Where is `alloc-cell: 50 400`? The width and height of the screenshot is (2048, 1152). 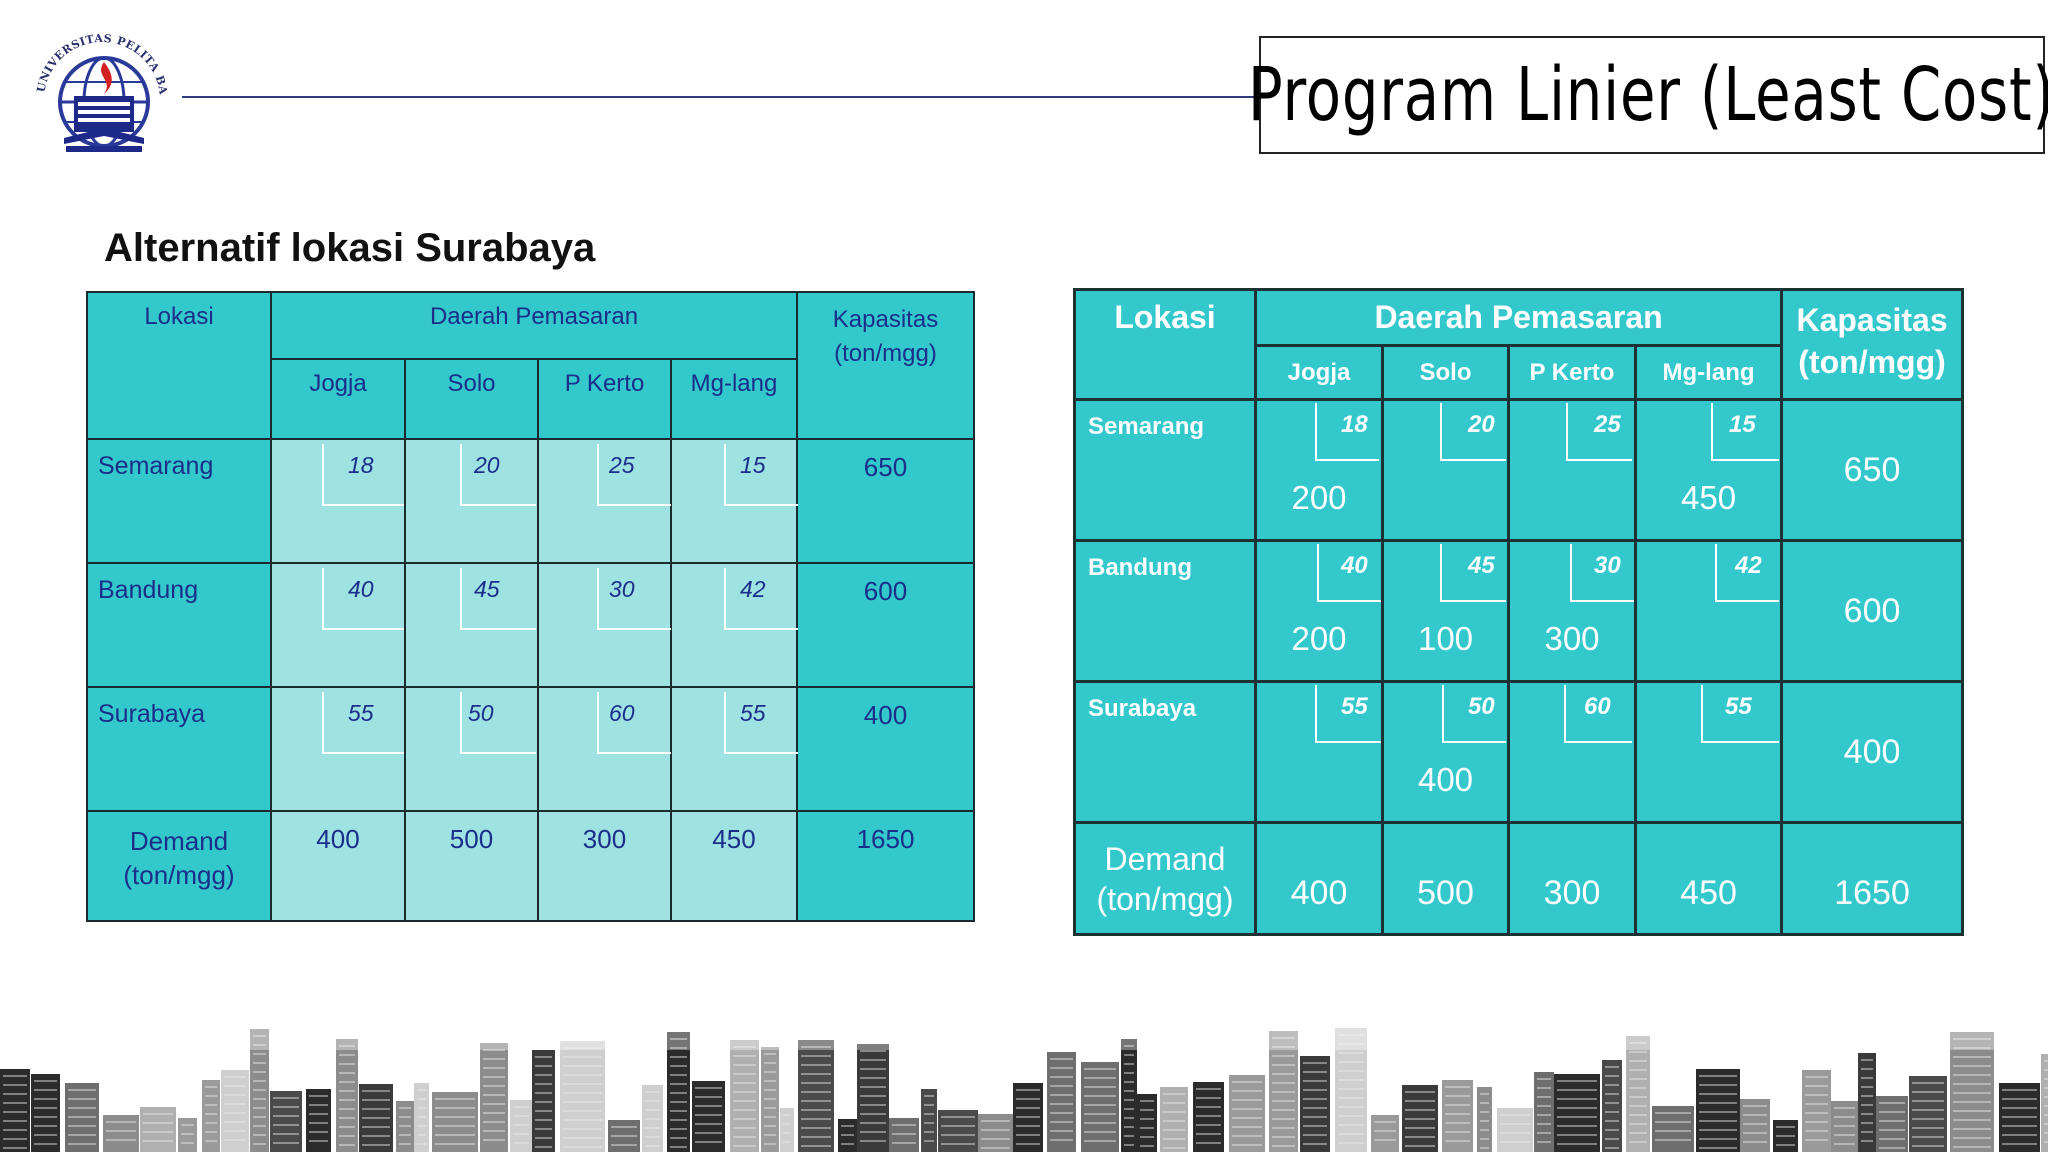
alloc-cell: 50 400 is located at coordinates (1445, 752).